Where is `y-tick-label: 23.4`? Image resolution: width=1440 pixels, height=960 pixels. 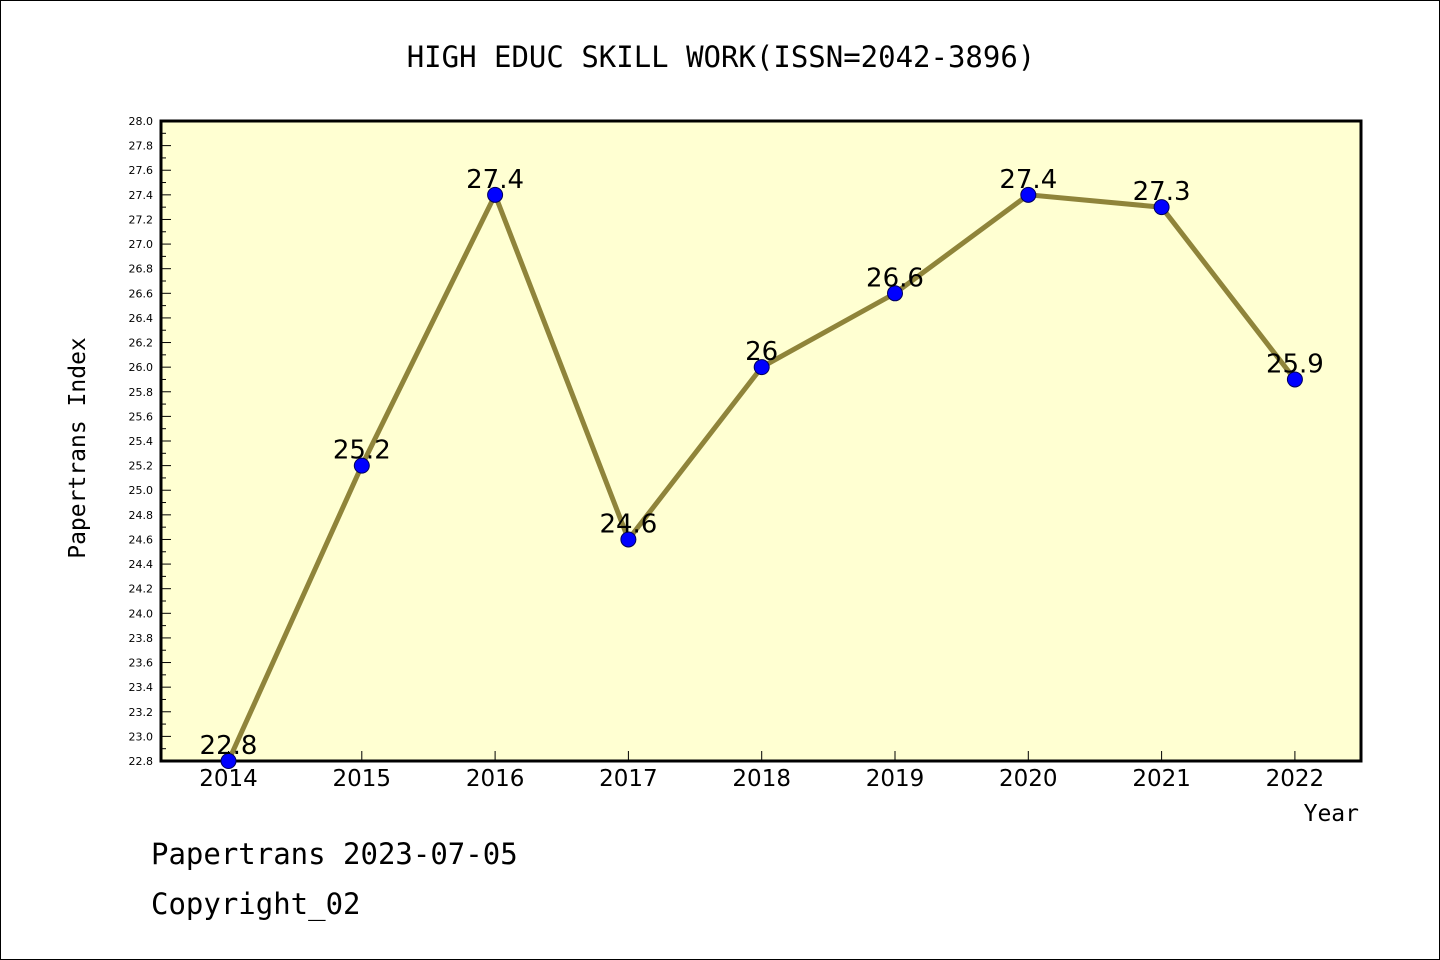 y-tick-label: 23.4 is located at coordinates (141, 687).